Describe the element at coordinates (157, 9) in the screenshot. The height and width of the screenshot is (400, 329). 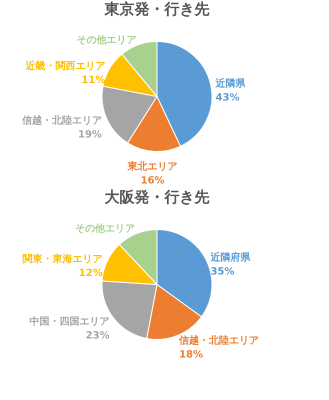
I see `chart-title: 東京発・行き先` at that location.